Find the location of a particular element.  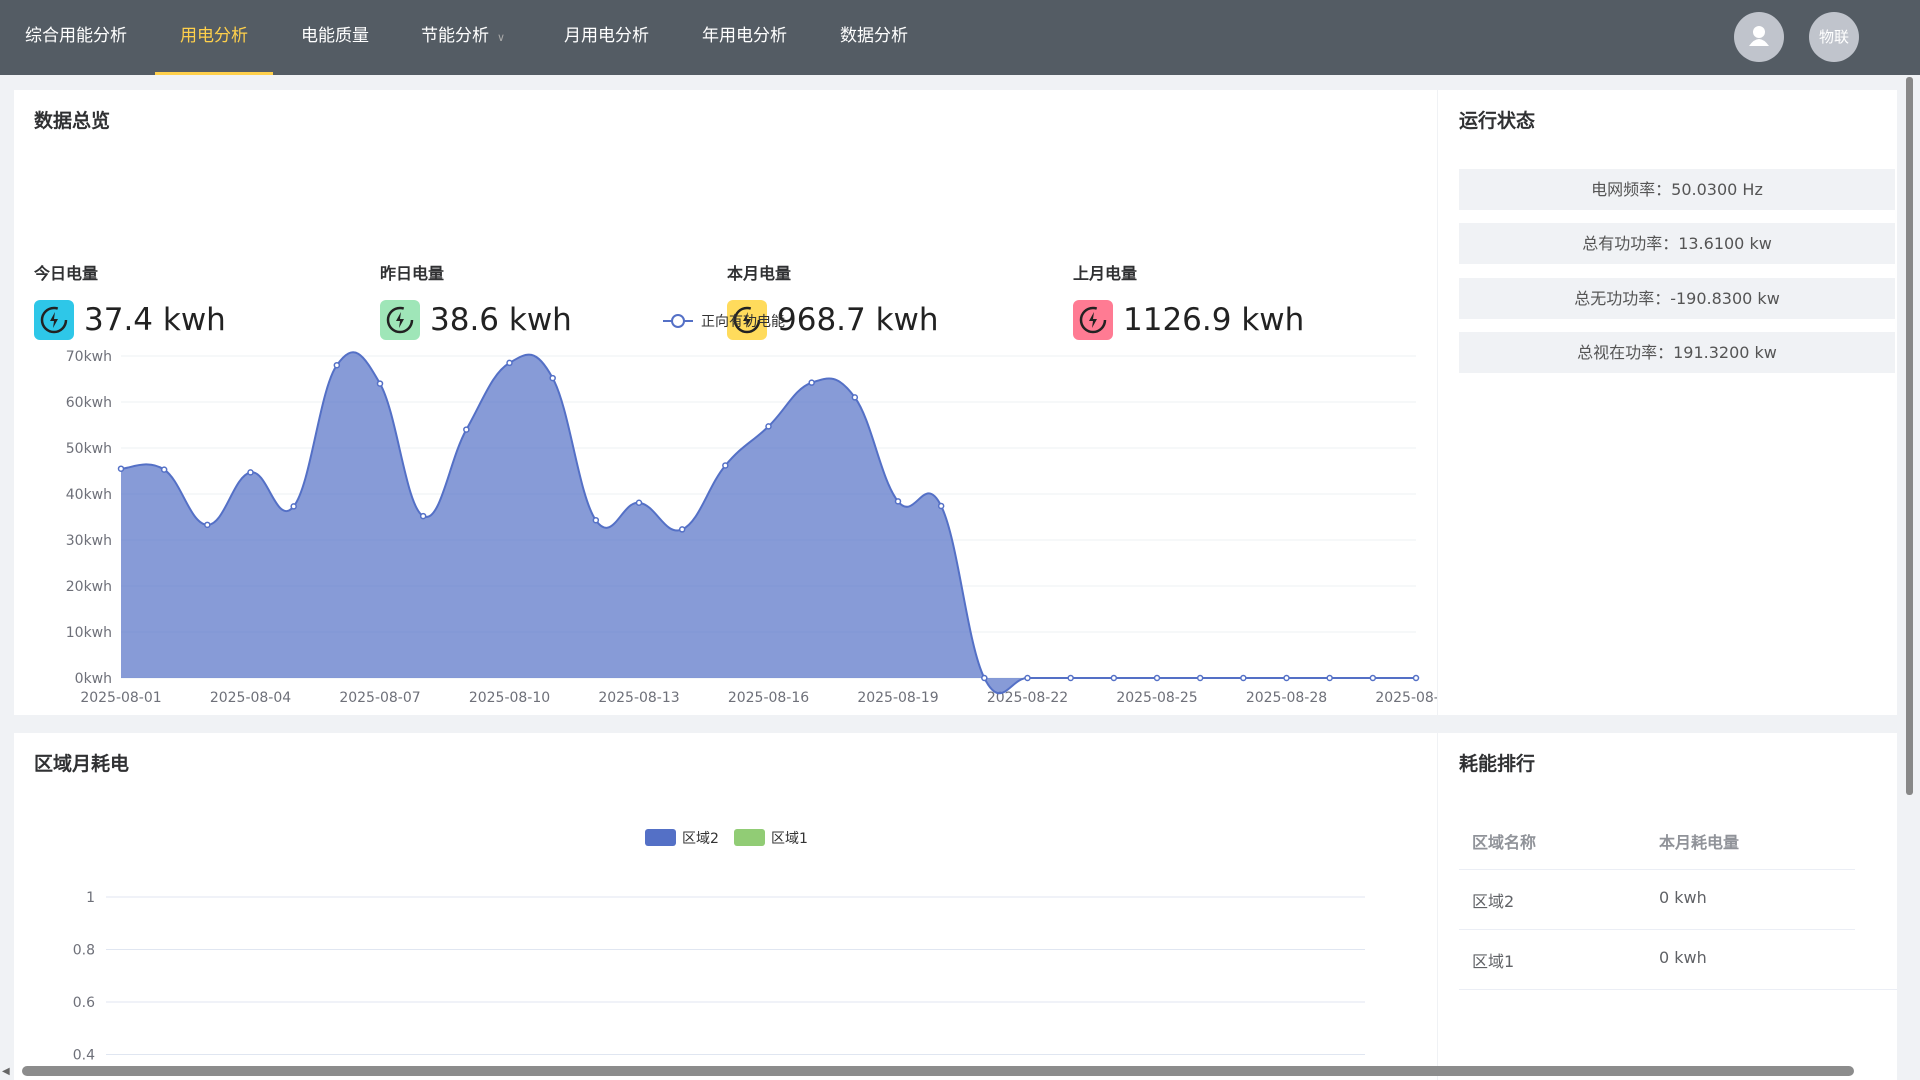

legend-label: 正向有功电能 is located at coordinates (743, 322).